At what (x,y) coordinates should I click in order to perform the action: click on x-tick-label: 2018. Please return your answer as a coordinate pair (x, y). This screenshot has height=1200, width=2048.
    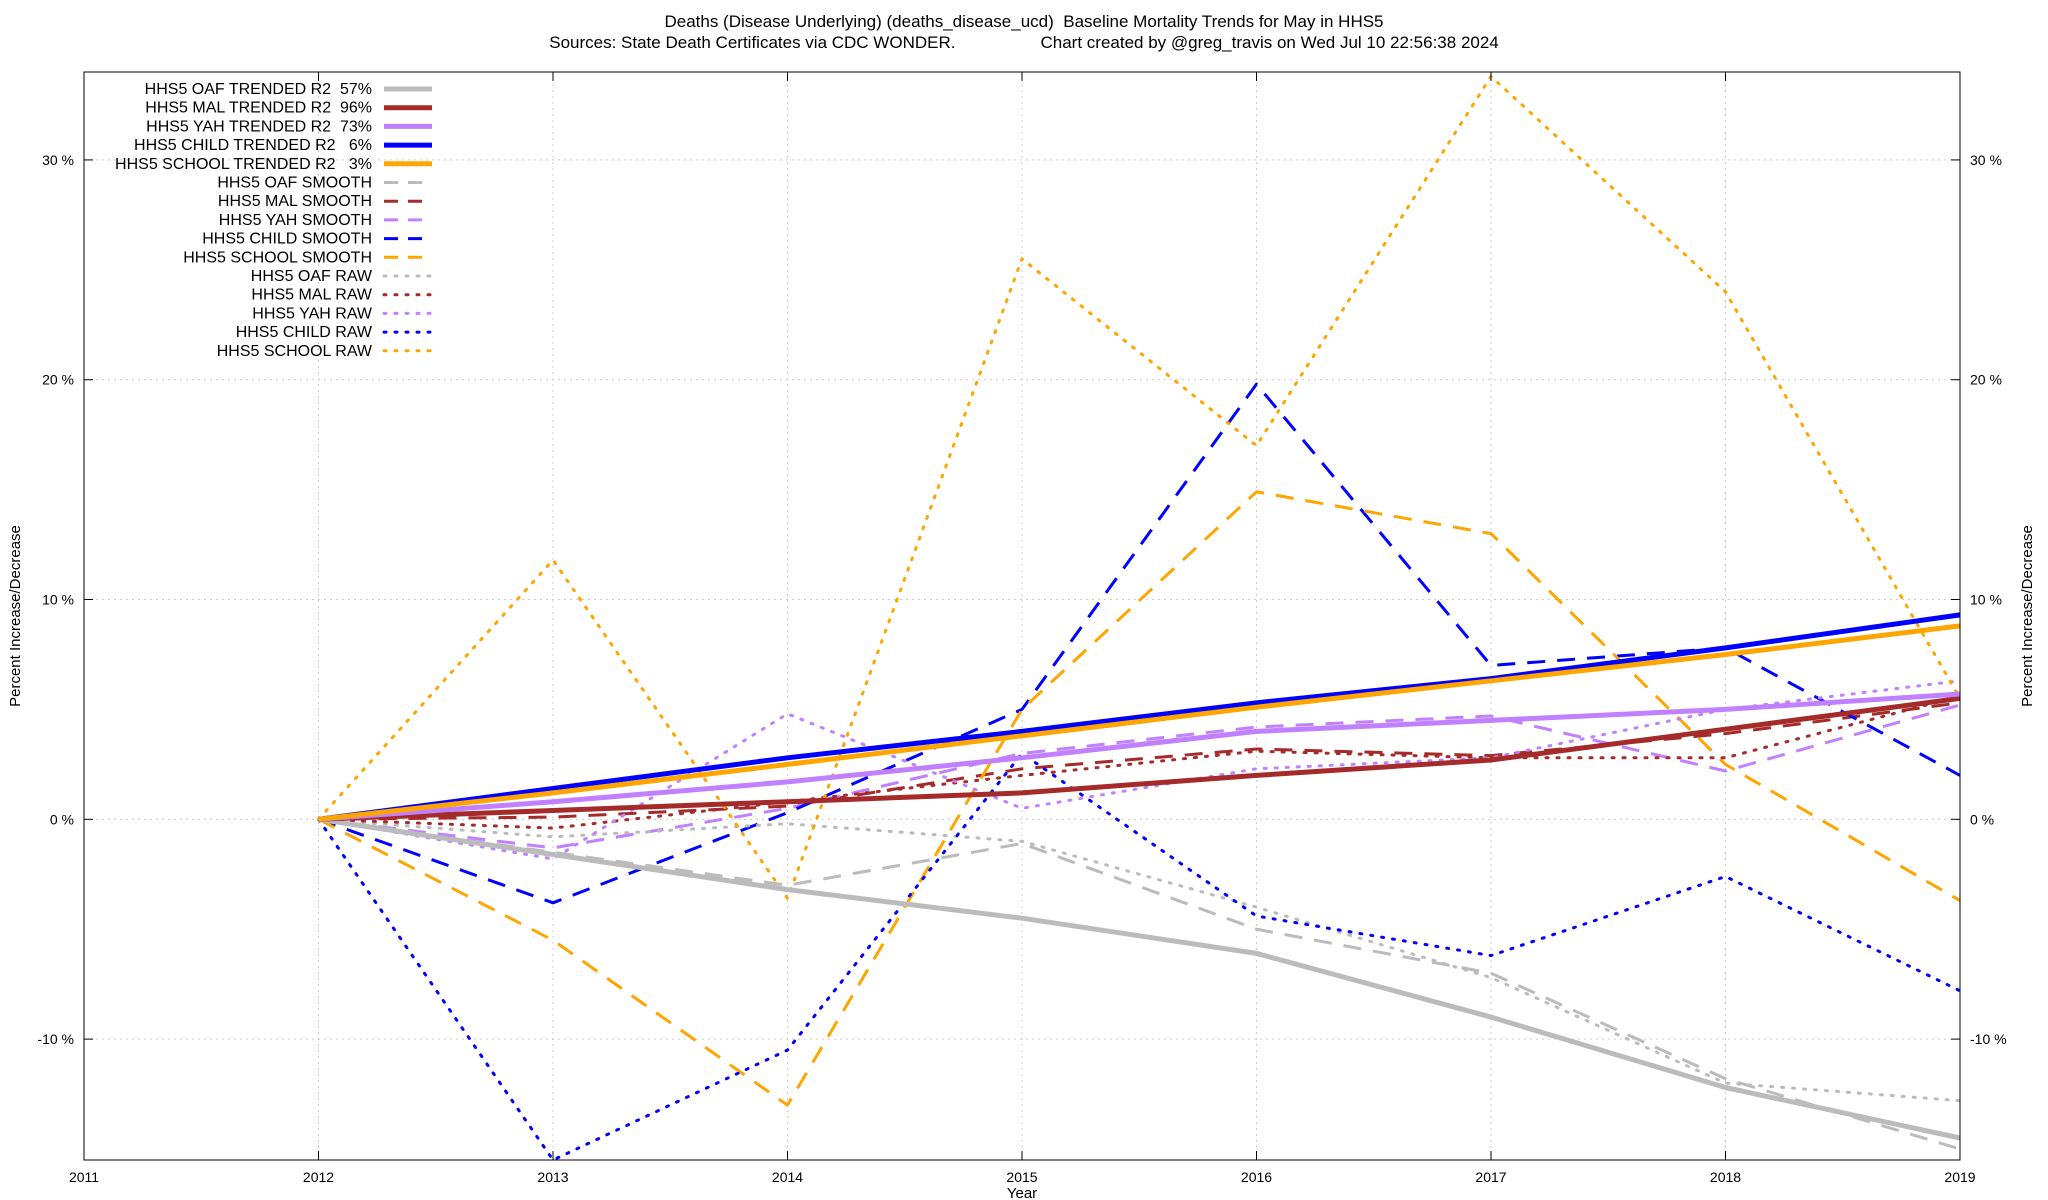
    Looking at the image, I should click on (1725, 1177).